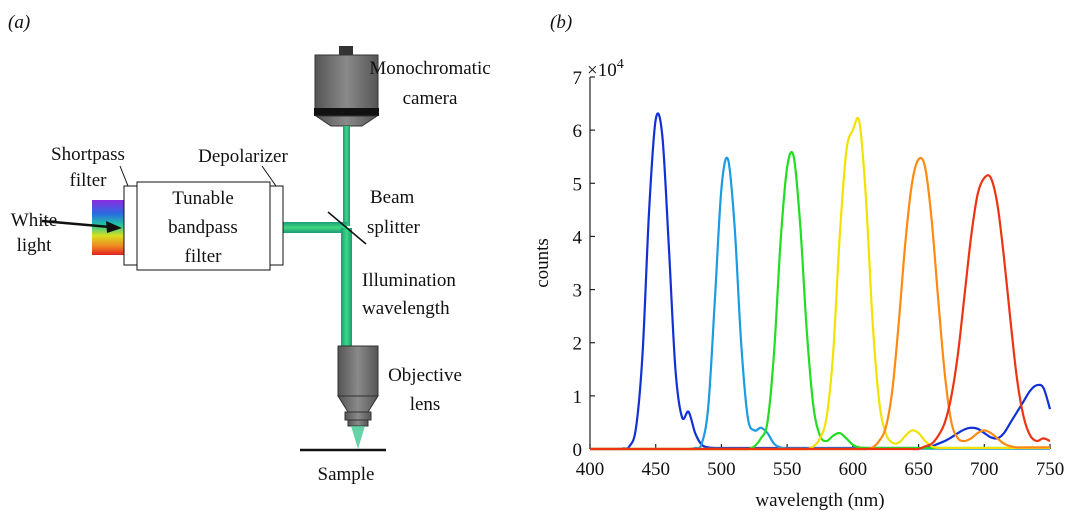 This screenshot has height=515, width=1071. What do you see at coordinates (819, 500) in the screenshot?
I see `x-axis-label: wavelength (nm)` at bounding box center [819, 500].